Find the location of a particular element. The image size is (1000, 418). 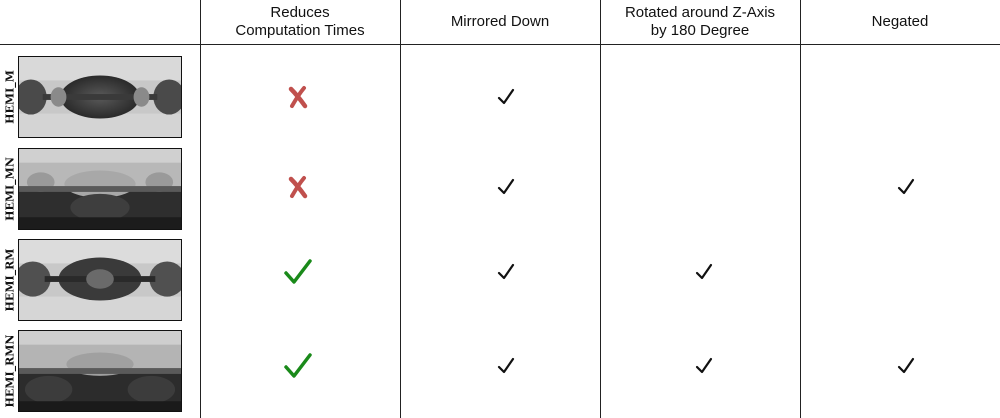

header-mirrored: Mirrored Down is located at coordinates (500, 22).